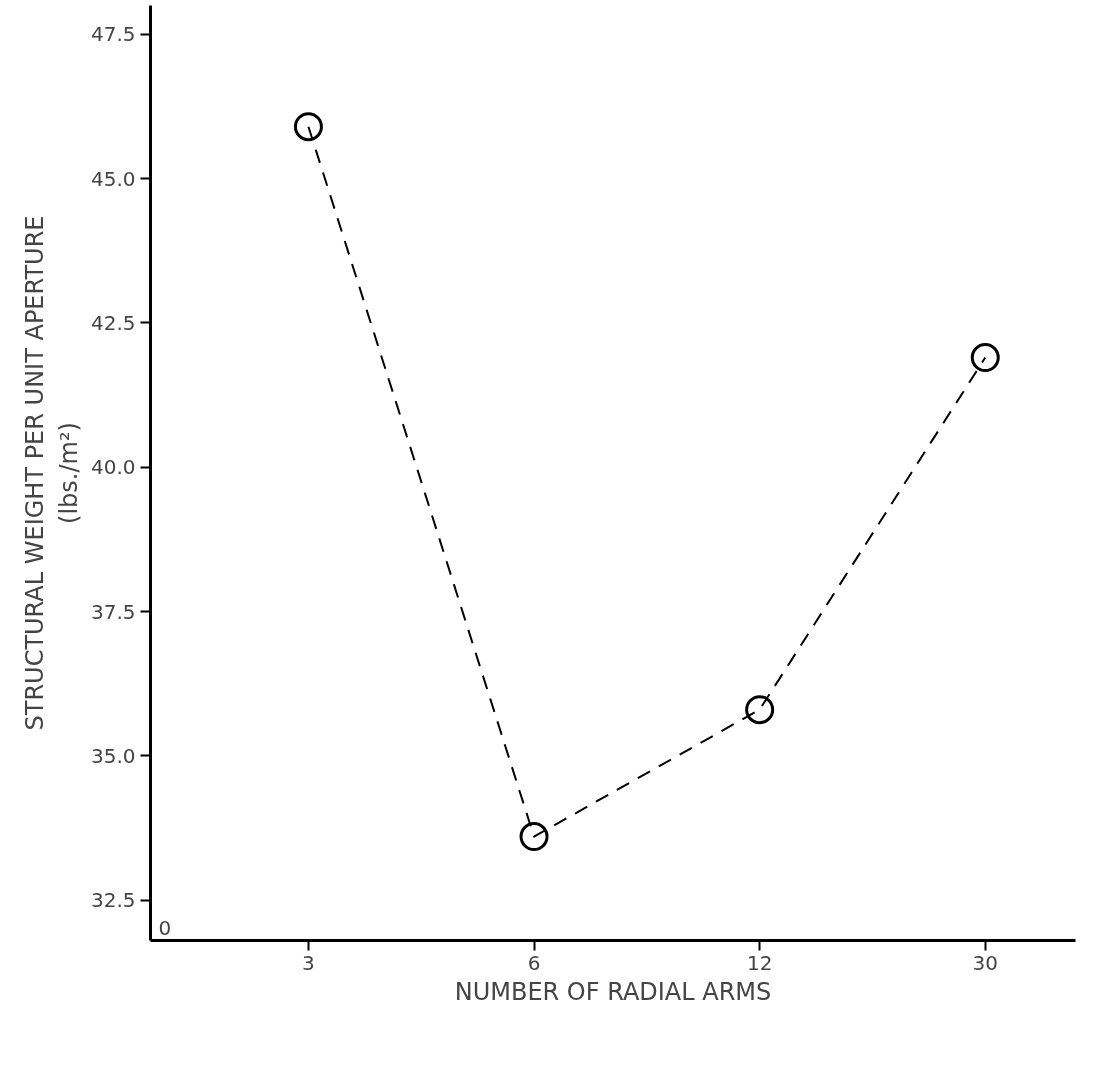  Describe the element at coordinates (985, 962) in the screenshot. I see `x-tick-label: 30` at that location.